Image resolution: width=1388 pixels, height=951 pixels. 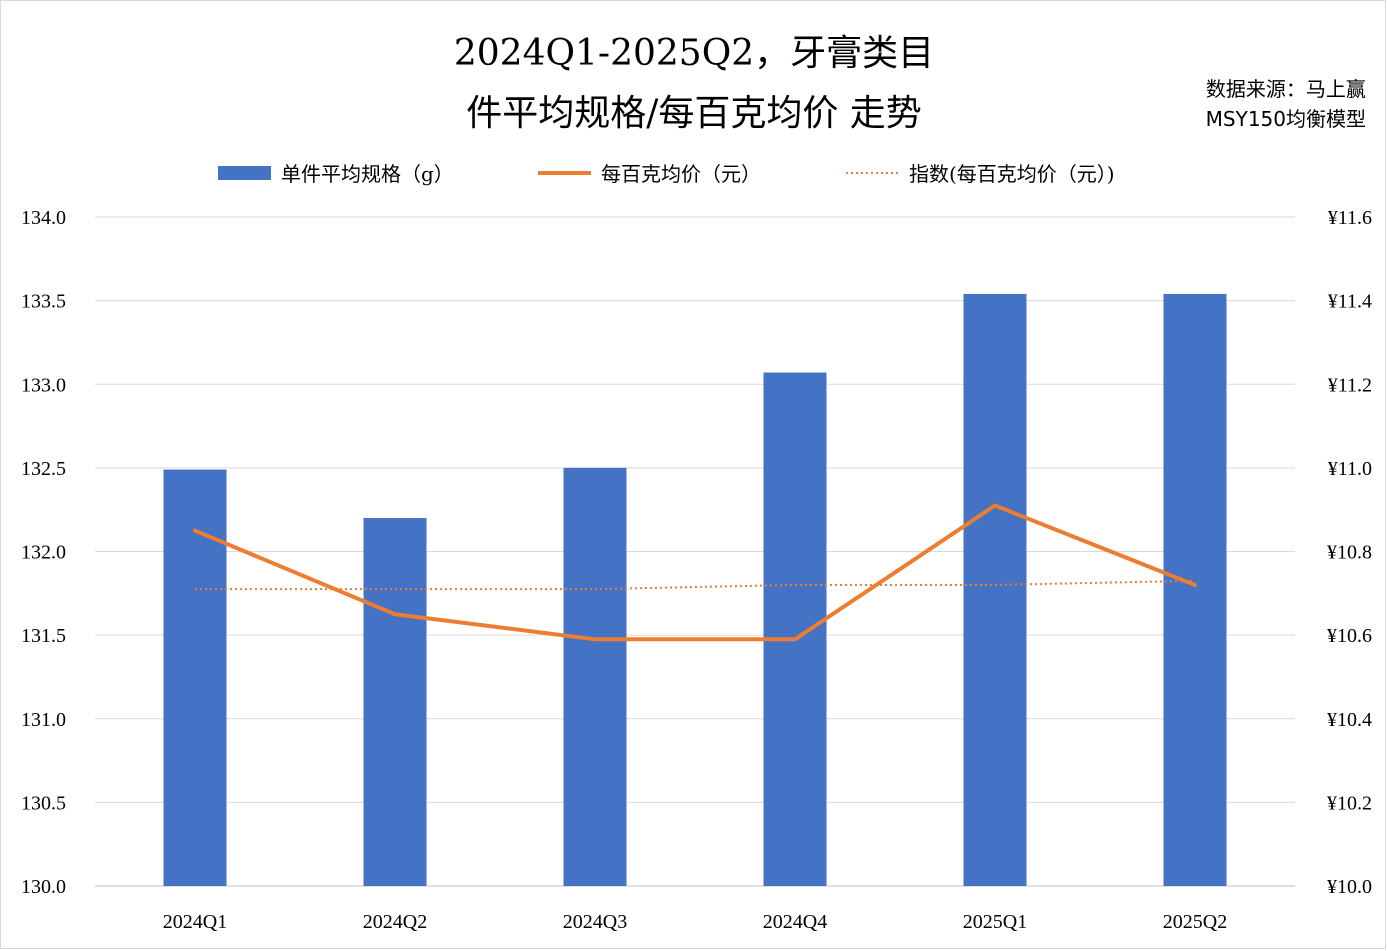 What do you see at coordinates (694, 113) in the screenshot?
I see `chart-title-line2: 件平均规格/每百克均价 走势` at bounding box center [694, 113].